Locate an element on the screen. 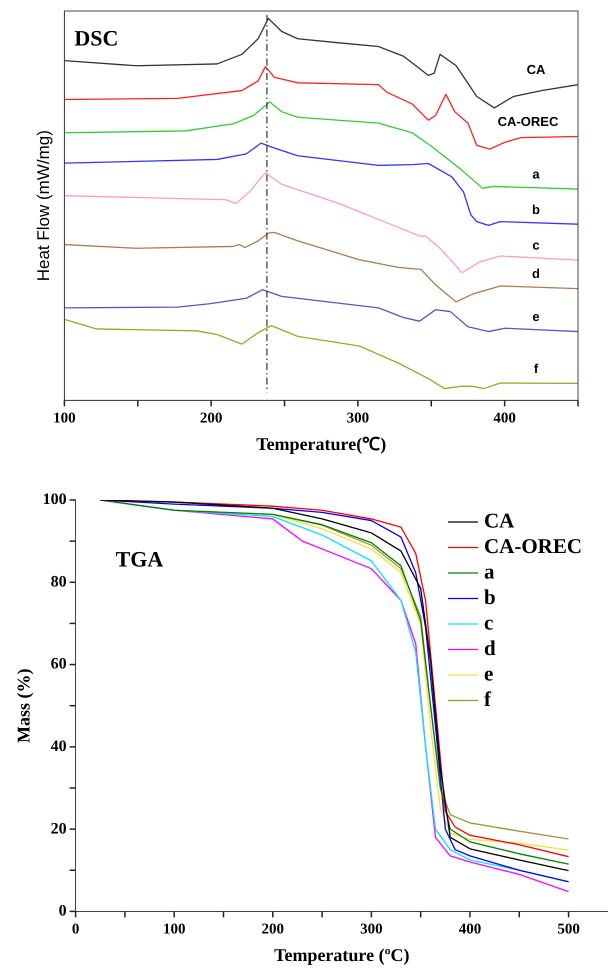 The height and width of the screenshot is (971, 608). x-tick-label: 0 is located at coordinates (76, 929).